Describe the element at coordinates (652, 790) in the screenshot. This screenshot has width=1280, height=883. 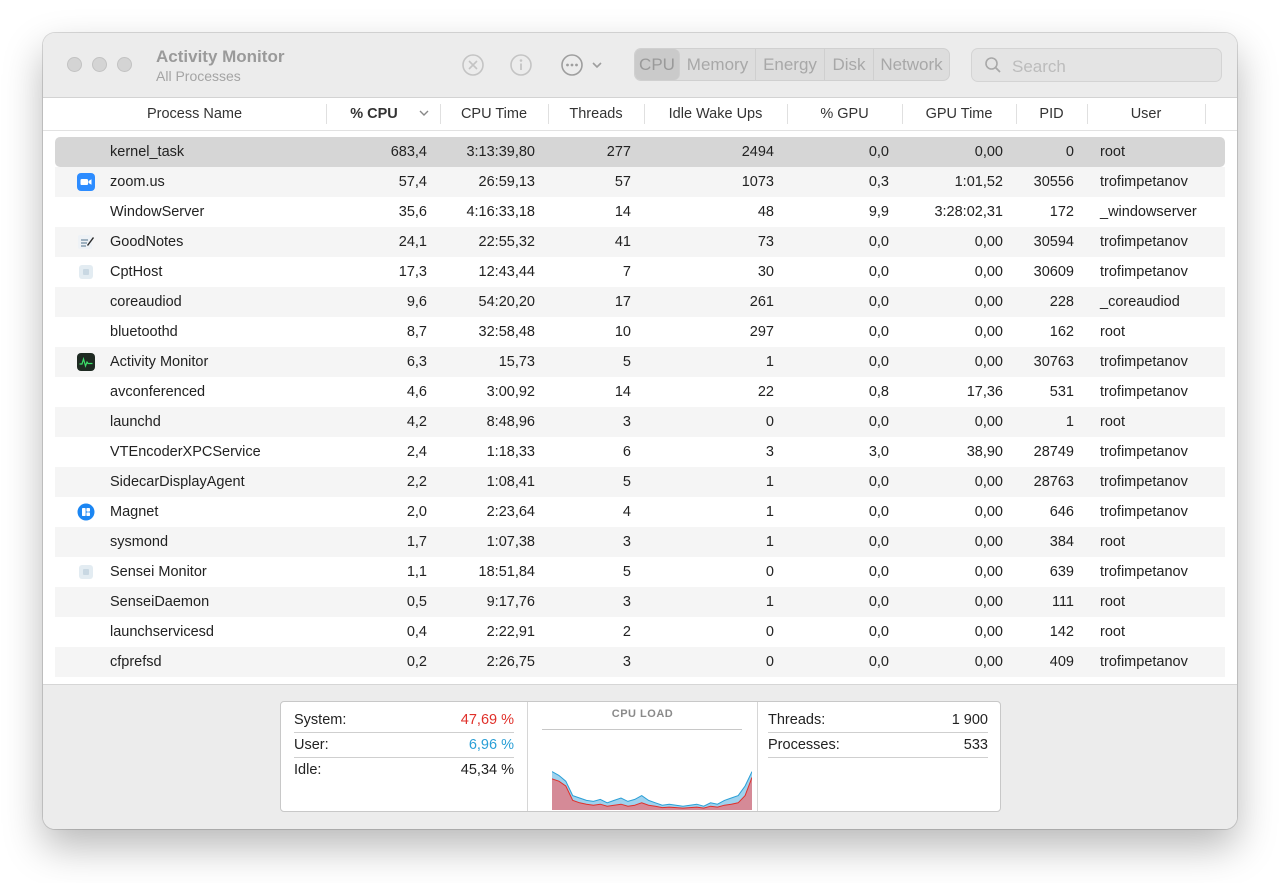
I see `cpu-load-graph` at that location.